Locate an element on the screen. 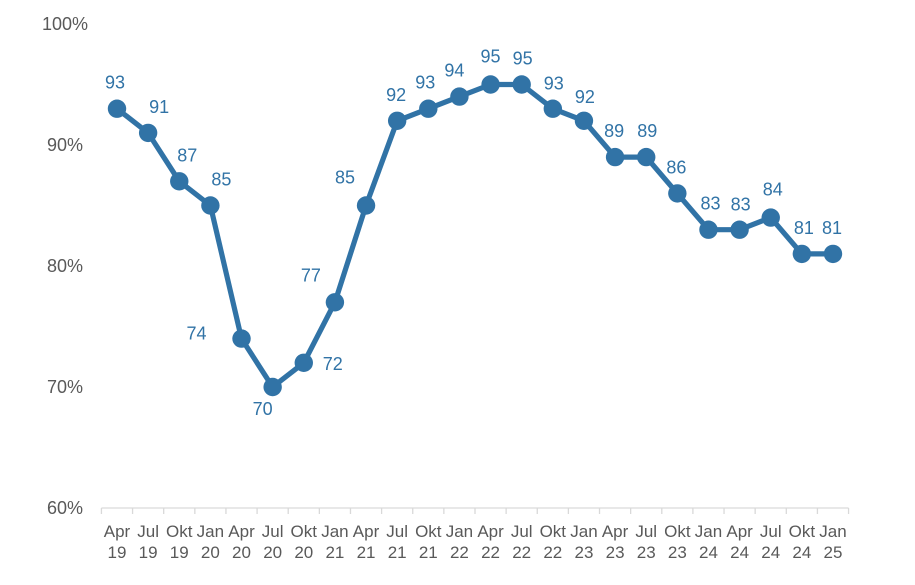 This screenshot has height=585, width=915. data-point-label: 84 is located at coordinates (773, 190).